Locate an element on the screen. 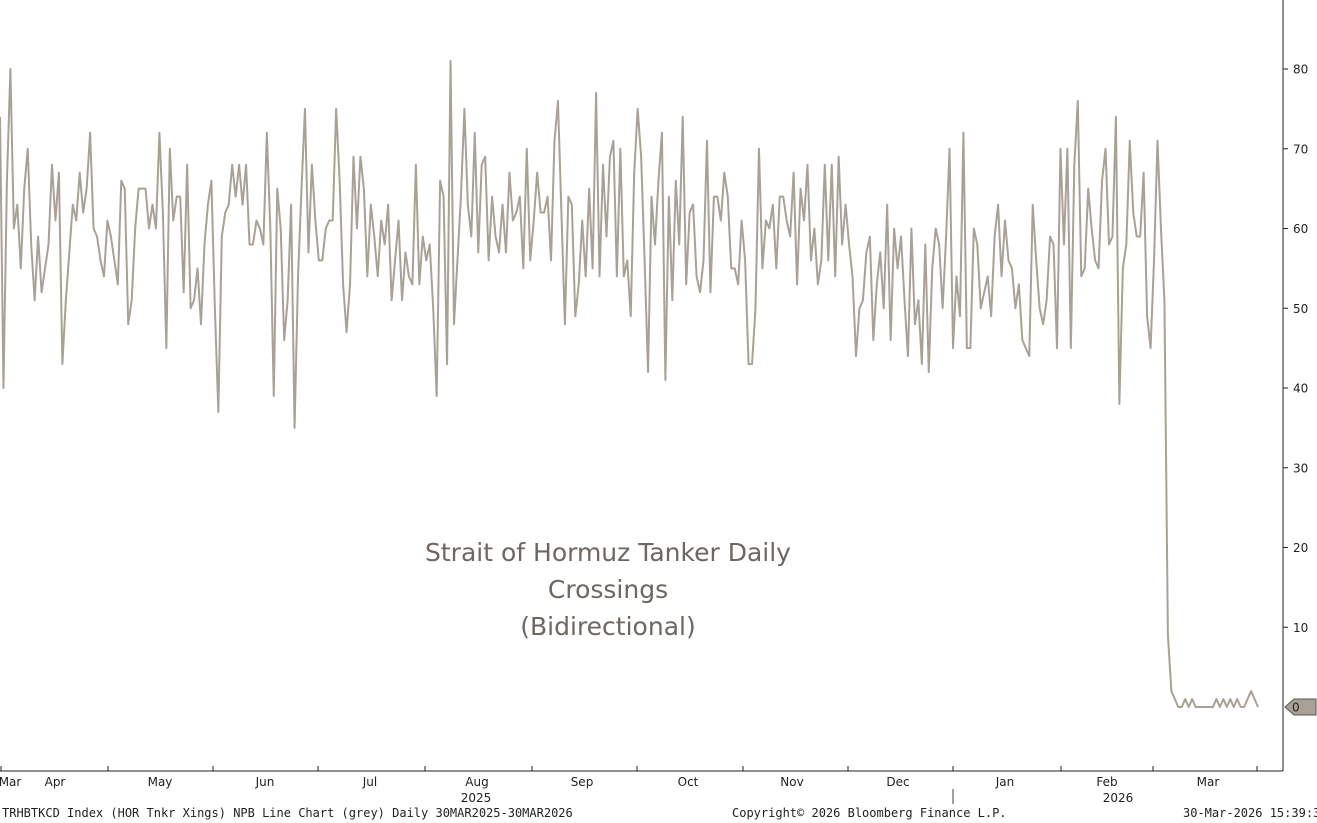  y-tick-label: 30 is located at coordinates (1300, 468).